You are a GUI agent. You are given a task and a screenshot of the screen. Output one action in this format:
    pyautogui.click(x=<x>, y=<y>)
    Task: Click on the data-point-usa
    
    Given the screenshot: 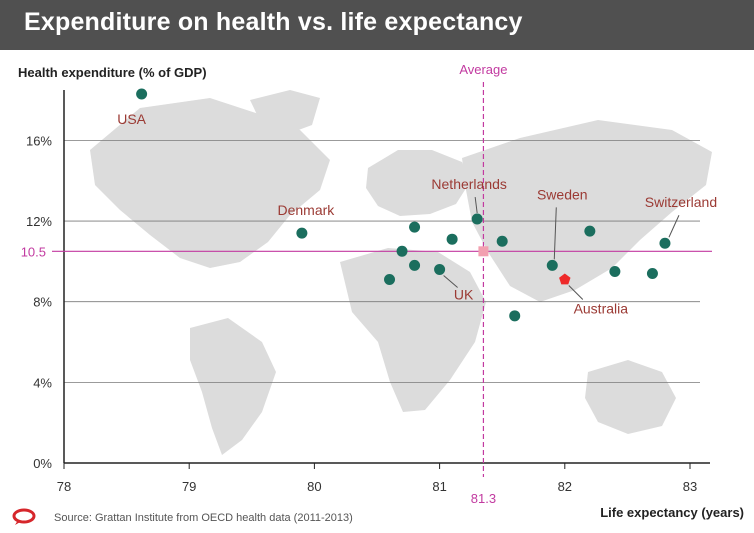 What is the action you would take?
    pyautogui.click(x=142, y=94)
    